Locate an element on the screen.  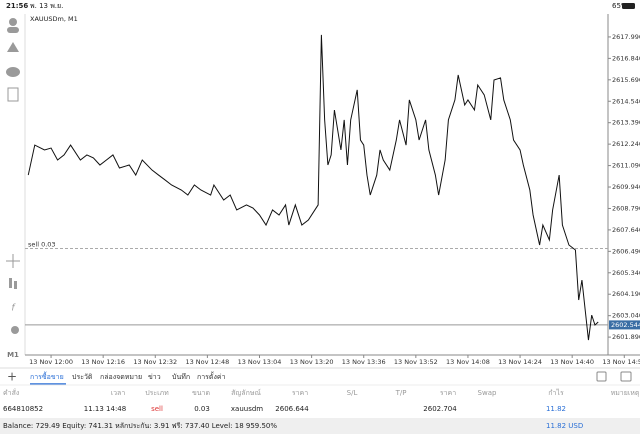
current-price-tag is located at coordinates (624, 325).